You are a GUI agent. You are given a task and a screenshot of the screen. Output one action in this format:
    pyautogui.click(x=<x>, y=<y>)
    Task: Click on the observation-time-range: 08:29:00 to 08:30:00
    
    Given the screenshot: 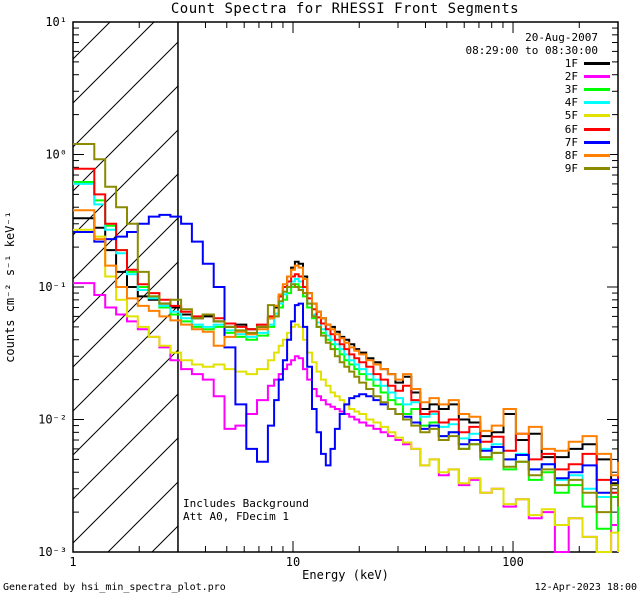 What is the action you would take?
    pyautogui.click(x=531, y=50)
    